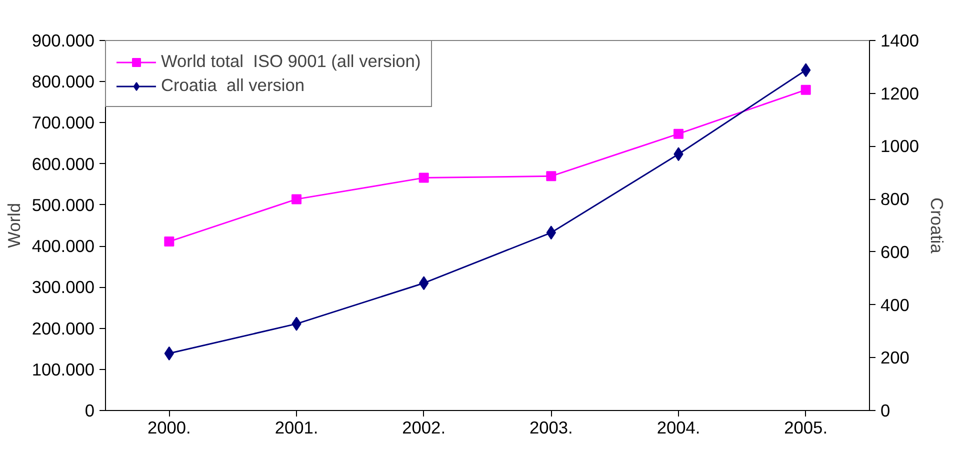 The image size is (959, 465). What do you see at coordinates (900, 146) in the screenshot?
I see `y2-tick-label: 1000` at bounding box center [900, 146].